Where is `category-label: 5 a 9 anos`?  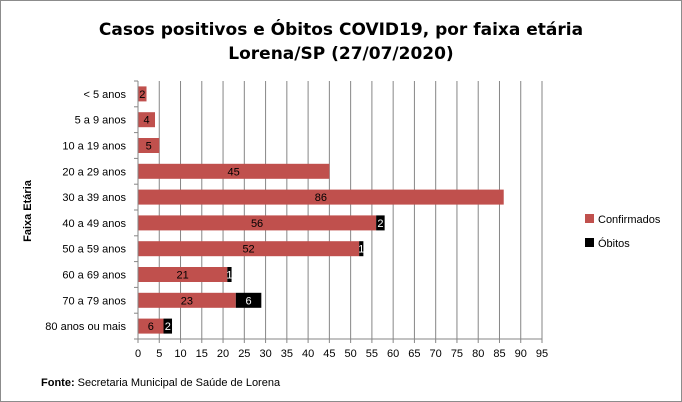 category-label: 5 a 9 anos is located at coordinates (101, 121).